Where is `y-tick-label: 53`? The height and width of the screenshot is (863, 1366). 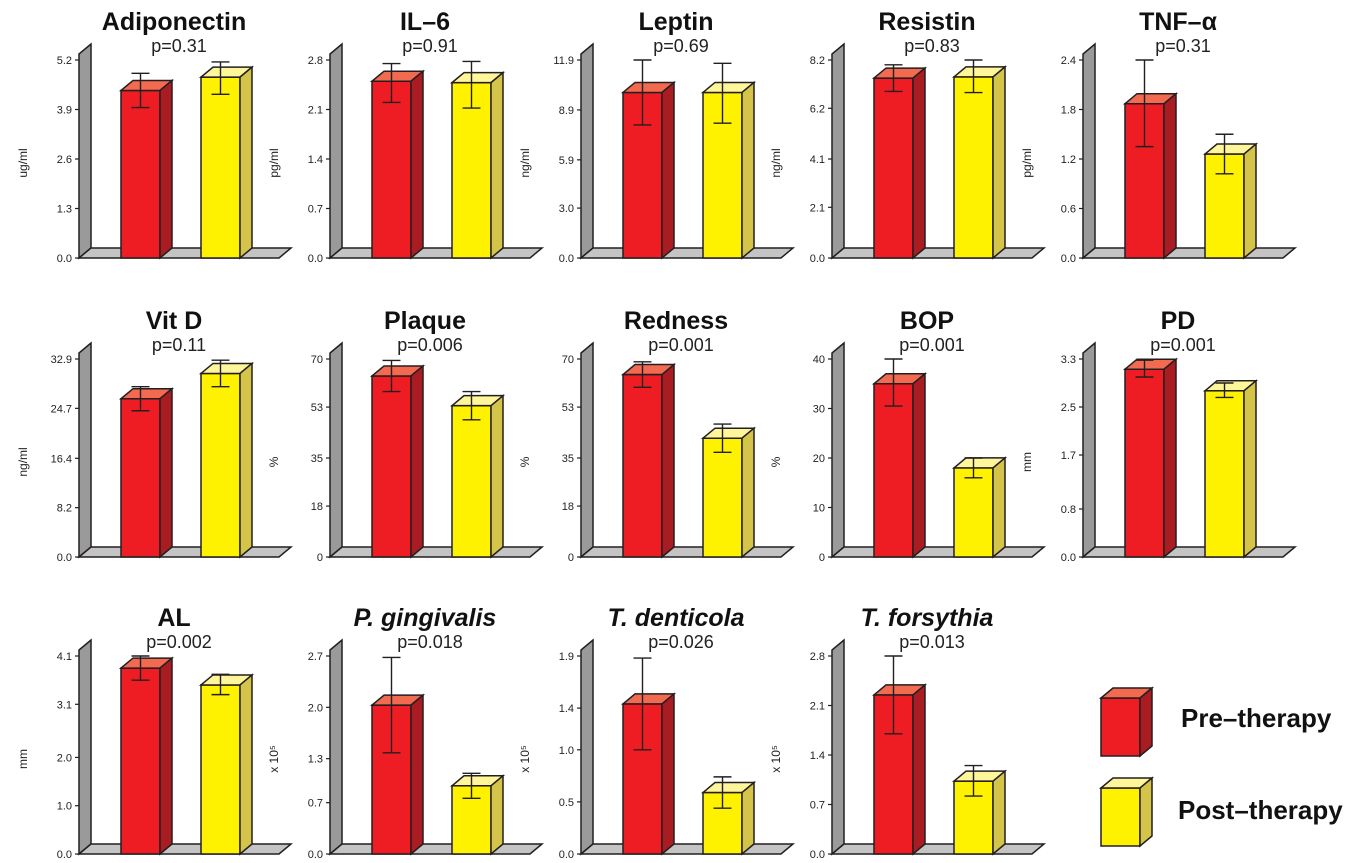
y-tick-label: 53 is located at coordinates (317, 408).